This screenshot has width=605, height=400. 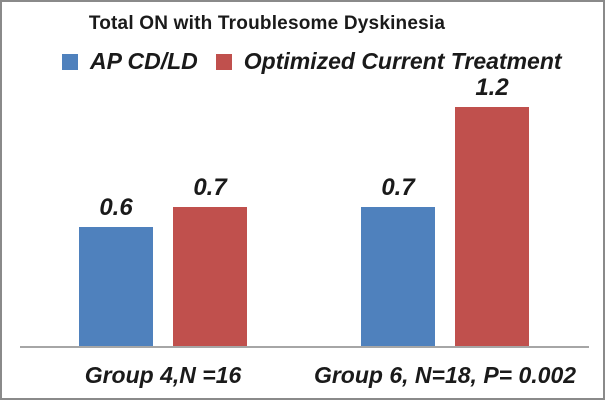 I want to click on x-axis-line, so click(x=304, y=347).